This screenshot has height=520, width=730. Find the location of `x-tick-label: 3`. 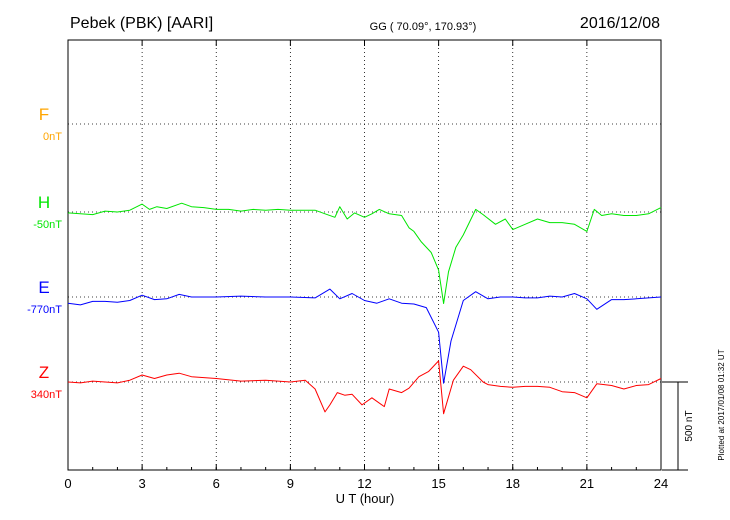

x-tick-label: 3 is located at coordinates (142, 483).